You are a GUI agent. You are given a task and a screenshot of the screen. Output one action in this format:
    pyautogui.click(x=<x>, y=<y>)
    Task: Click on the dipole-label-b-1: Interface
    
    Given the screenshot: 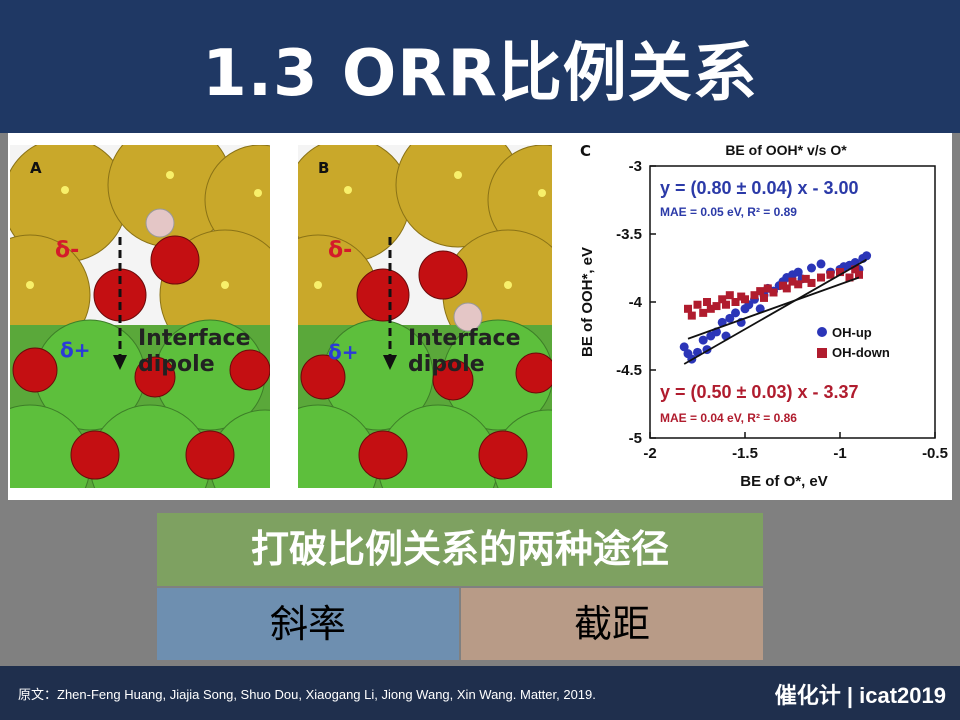 What is the action you would take?
    pyautogui.click(x=464, y=338)
    